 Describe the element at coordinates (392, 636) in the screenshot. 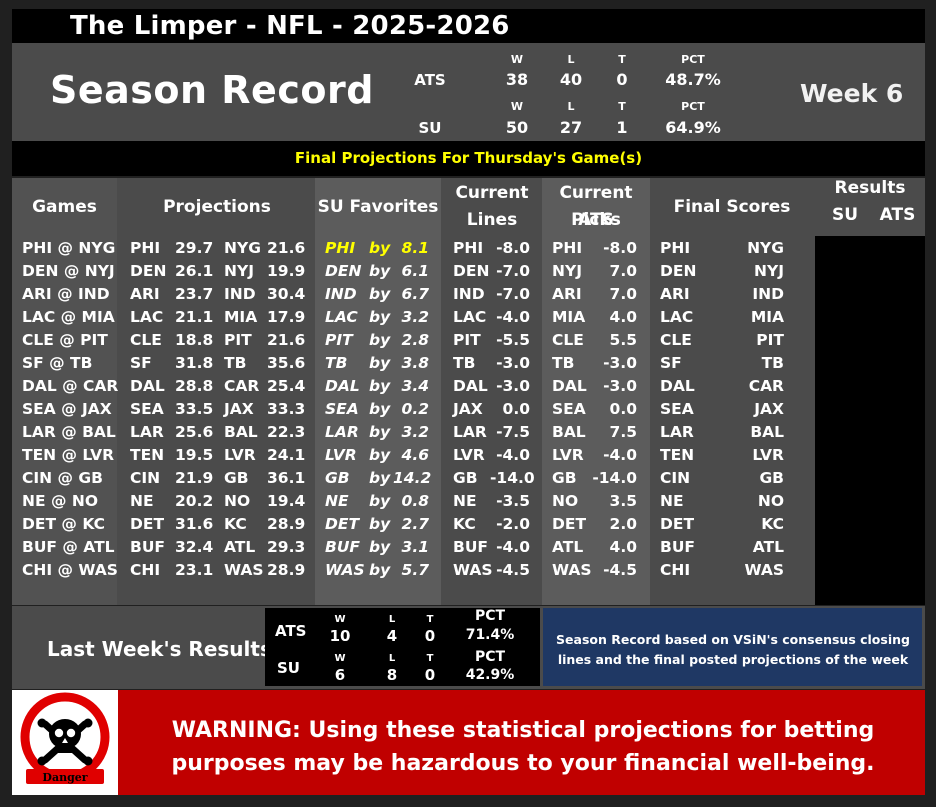

I see `lw-ats-losses: 4` at that location.